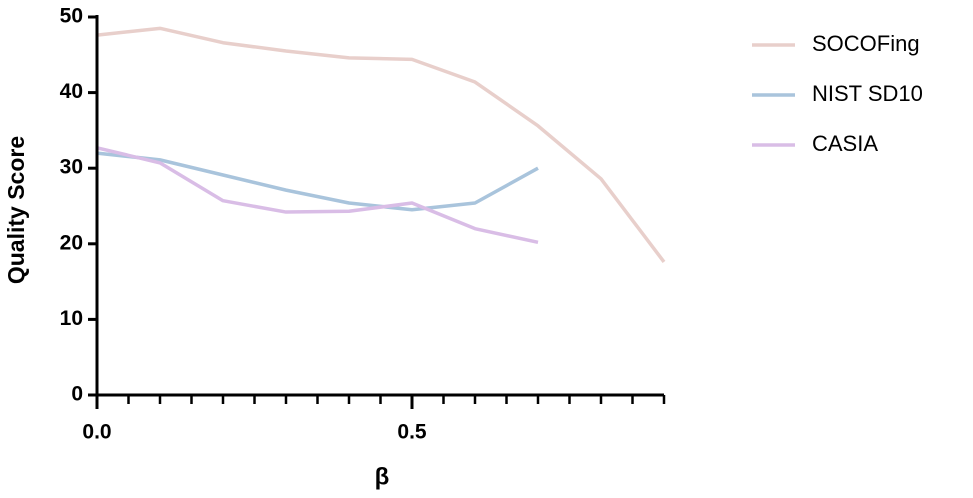 This screenshot has width=973, height=498. I want to click on y-axis-title: Quality Score, so click(16, 210).